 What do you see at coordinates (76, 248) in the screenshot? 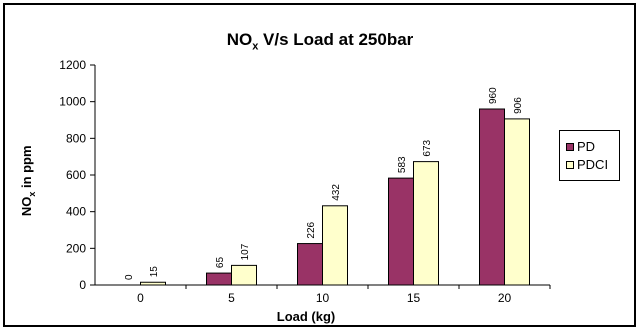
I see `y-tick-label: 200` at bounding box center [76, 248].